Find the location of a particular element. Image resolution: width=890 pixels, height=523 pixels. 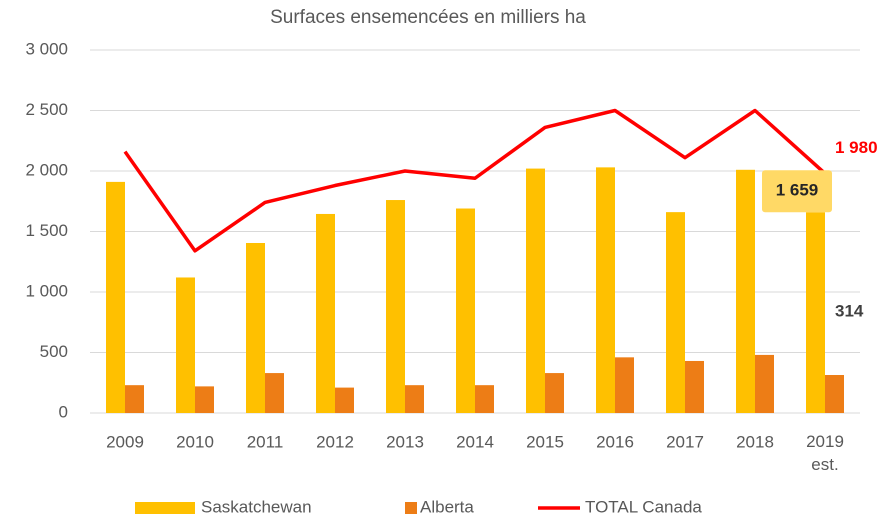

value-label: 1 659 is located at coordinates (797, 190).